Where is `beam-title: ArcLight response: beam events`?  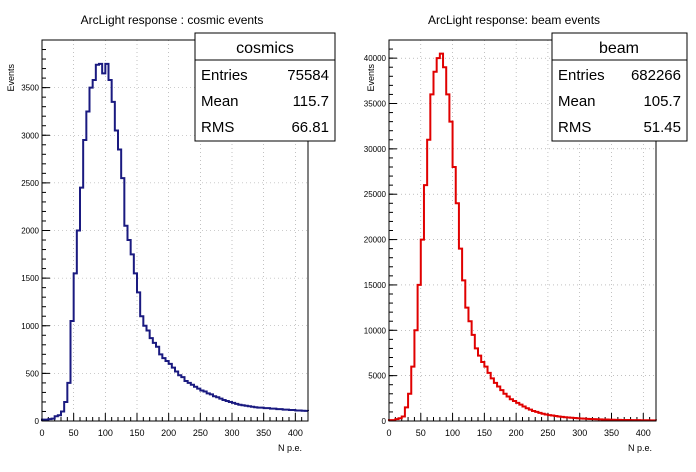 beam-title: ArcLight response: beam events is located at coordinates (514, 20).